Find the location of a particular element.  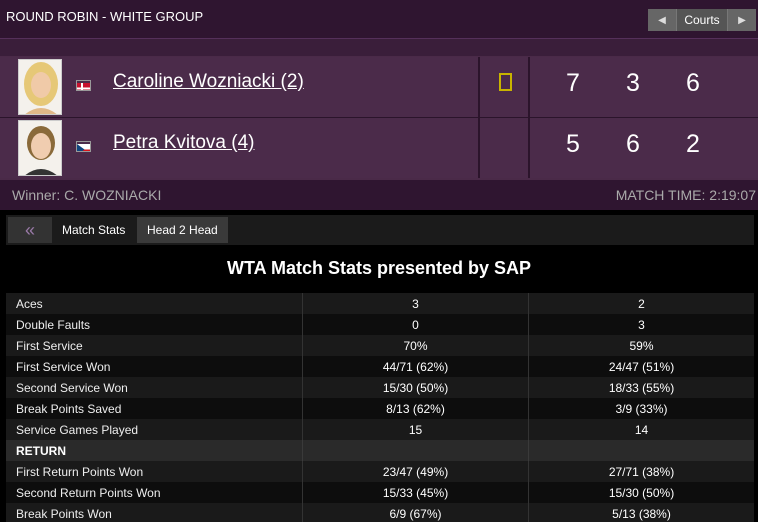

stat-value-p2: 24/47 (51%) is located at coordinates (641, 366).